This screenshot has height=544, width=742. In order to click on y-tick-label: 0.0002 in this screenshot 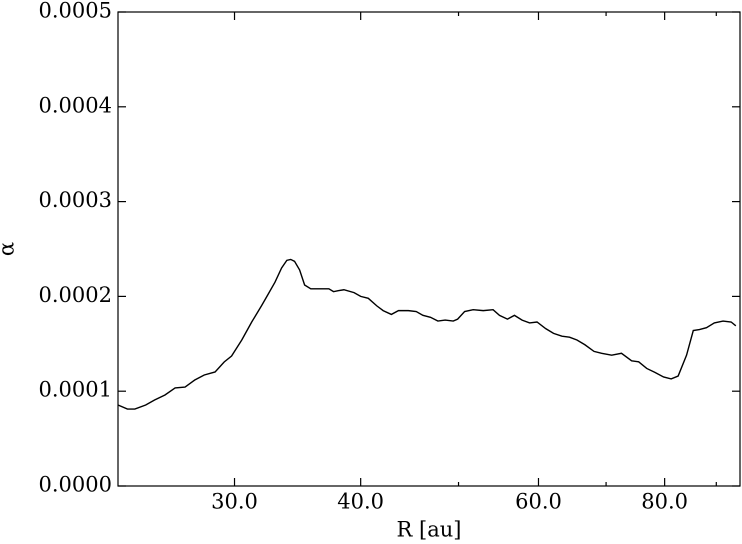, I will do `click(75, 295)`.